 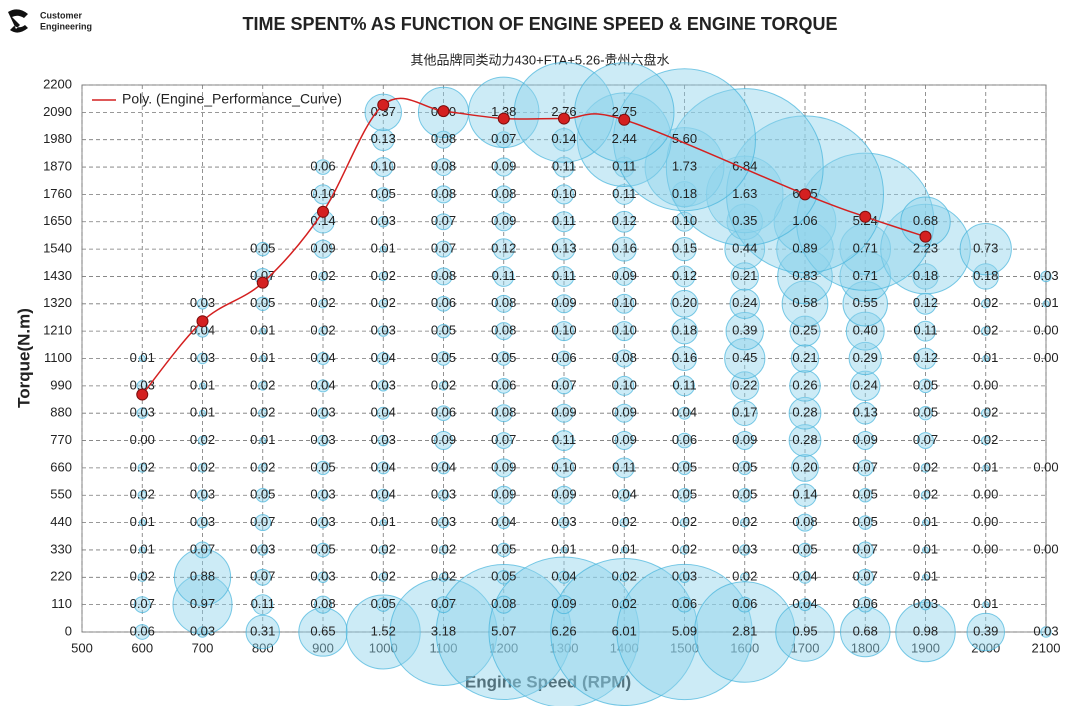 I want to click on x-tick-label: 2100, so click(x=1046, y=647).